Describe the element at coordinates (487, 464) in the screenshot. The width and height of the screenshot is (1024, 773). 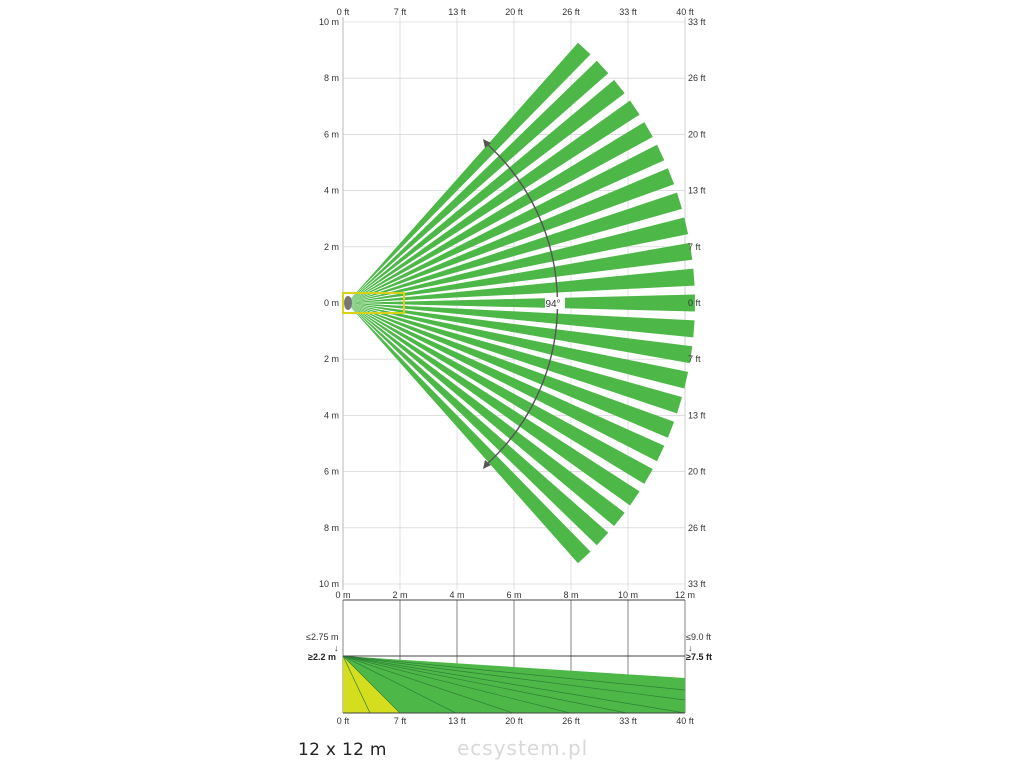
I see `arc-arrowhead-bottom` at that location.